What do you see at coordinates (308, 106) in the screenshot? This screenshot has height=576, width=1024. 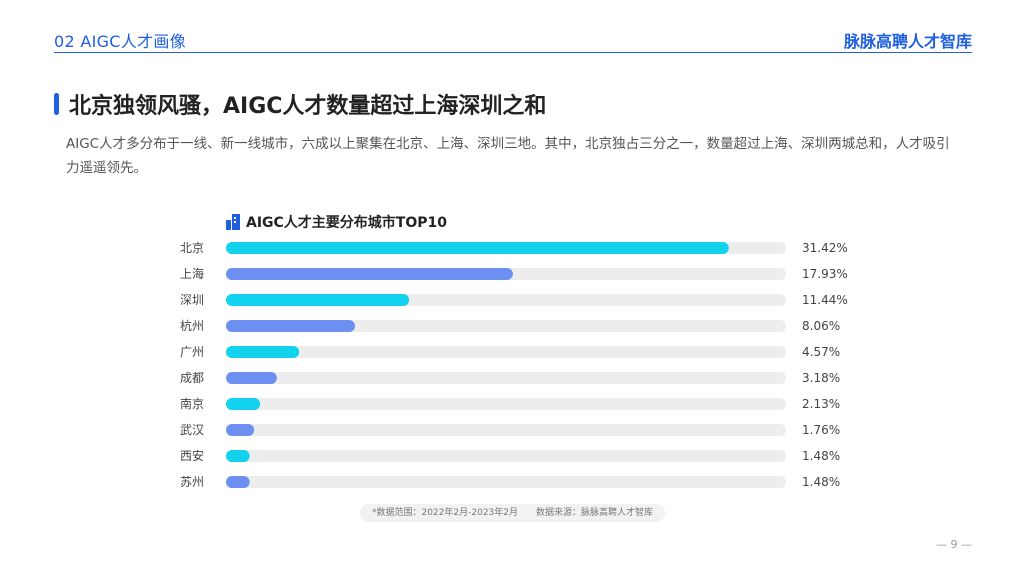 I see `page-title: 北京独领风骚，AIGC人才数量超过上海深圳之和` at bounding box center [308, 106].